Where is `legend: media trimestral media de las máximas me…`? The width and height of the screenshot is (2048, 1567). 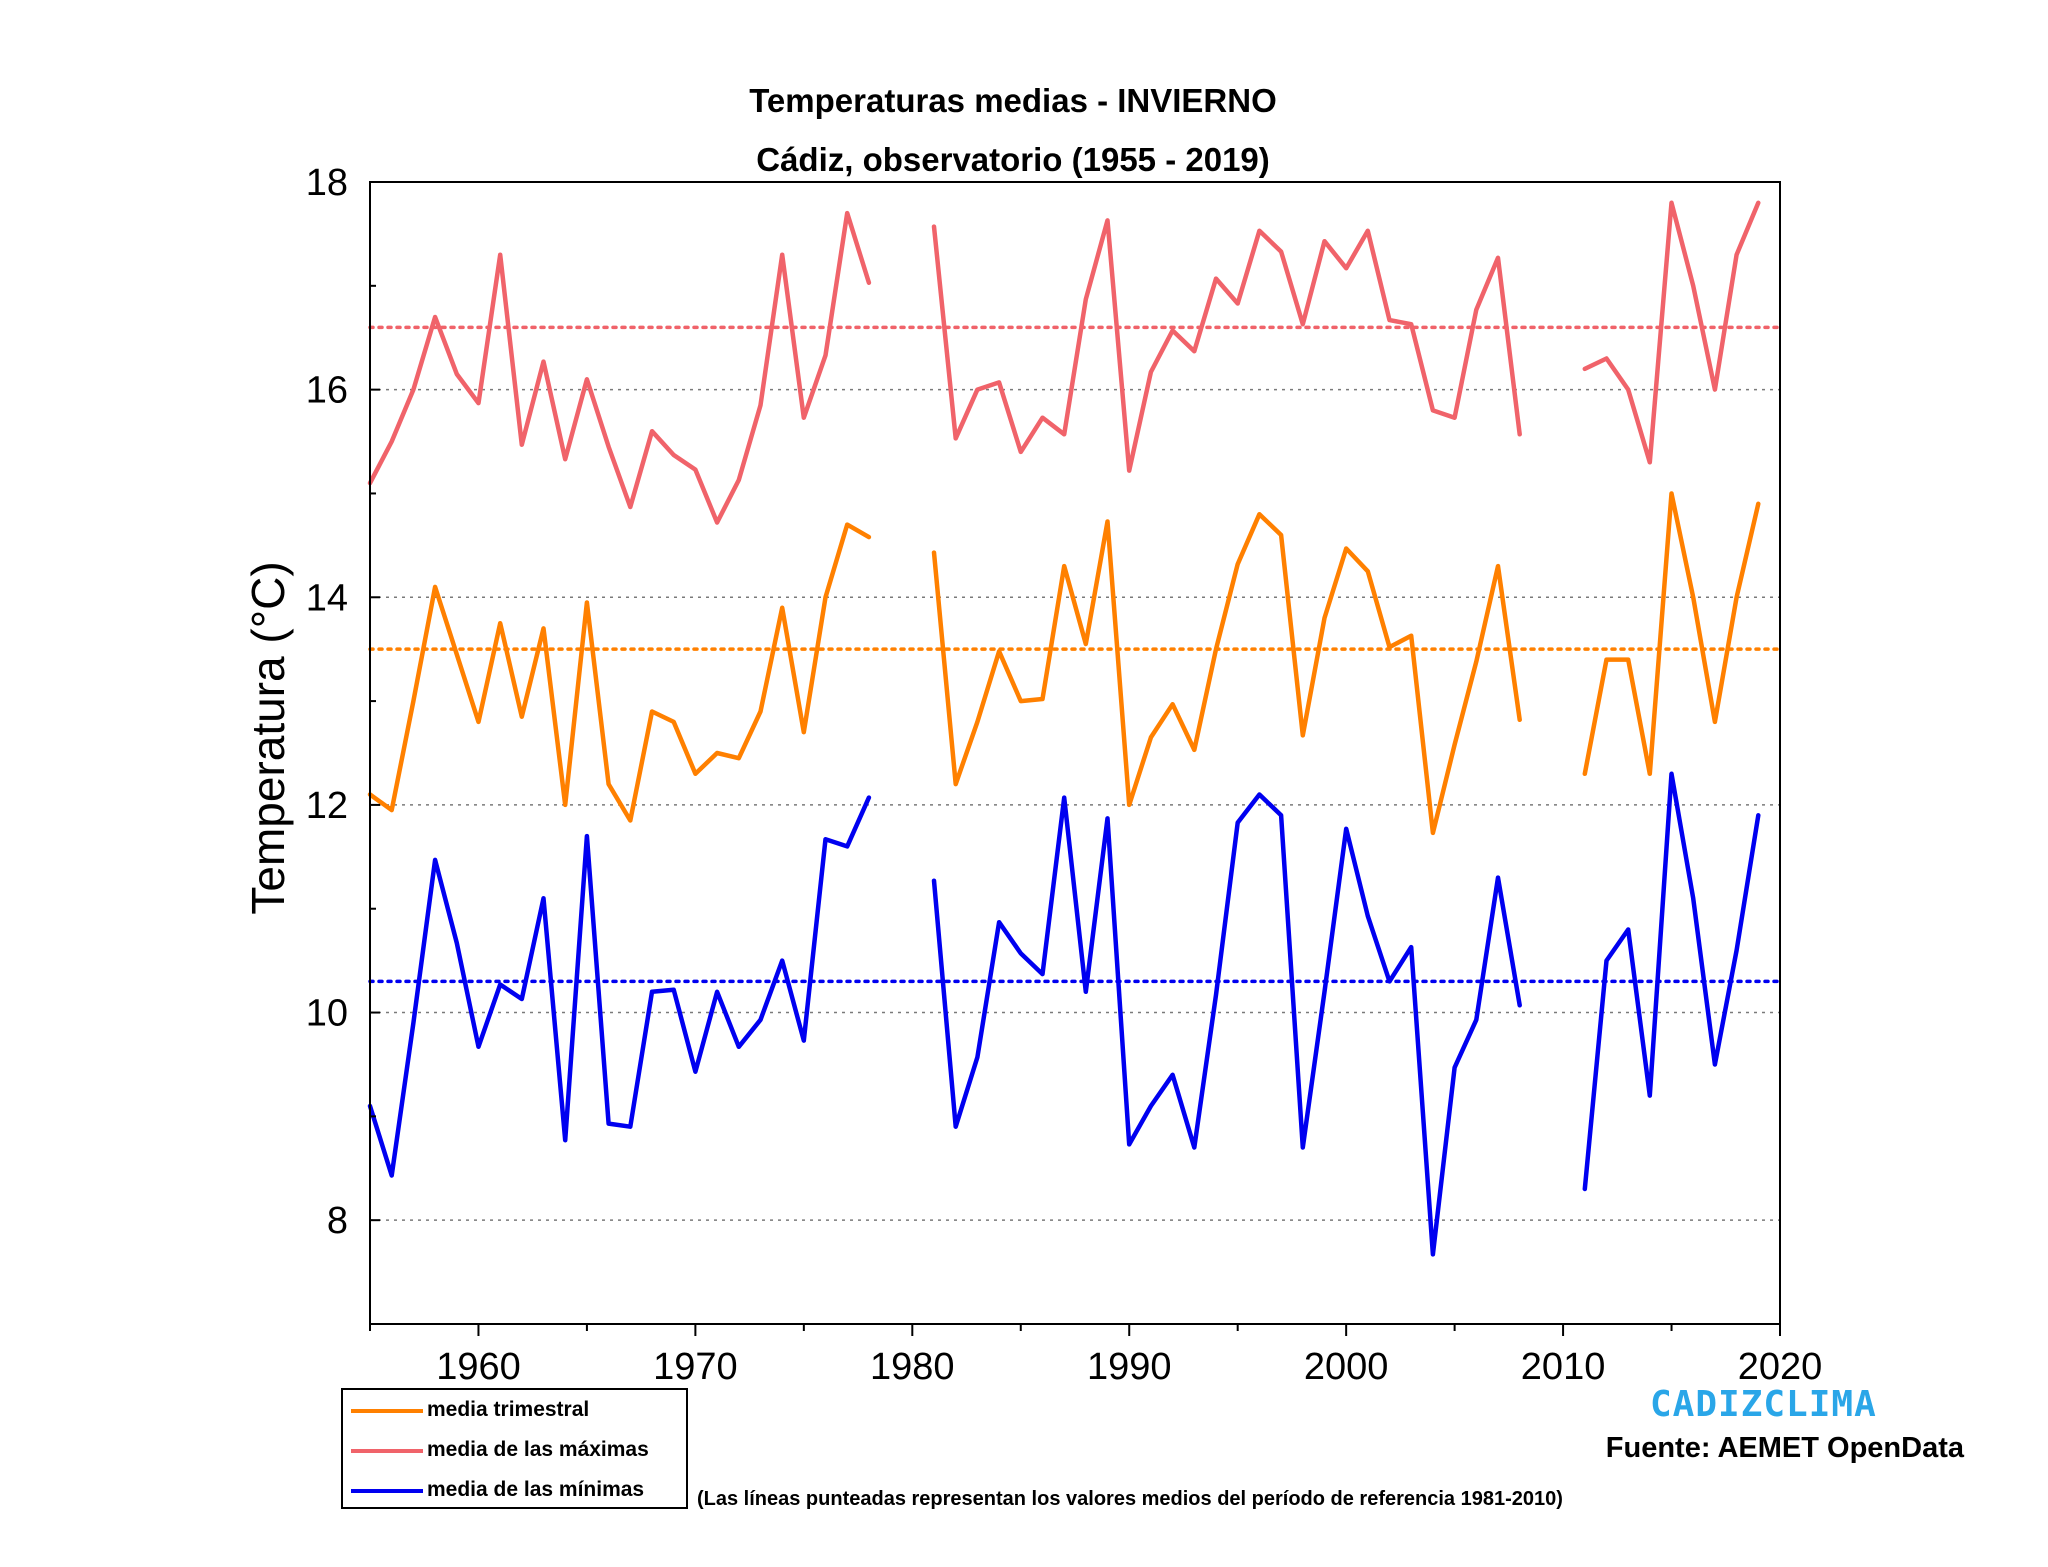 legend: media trimestral media de las máximas me… is located at coordinates (514, 1448).